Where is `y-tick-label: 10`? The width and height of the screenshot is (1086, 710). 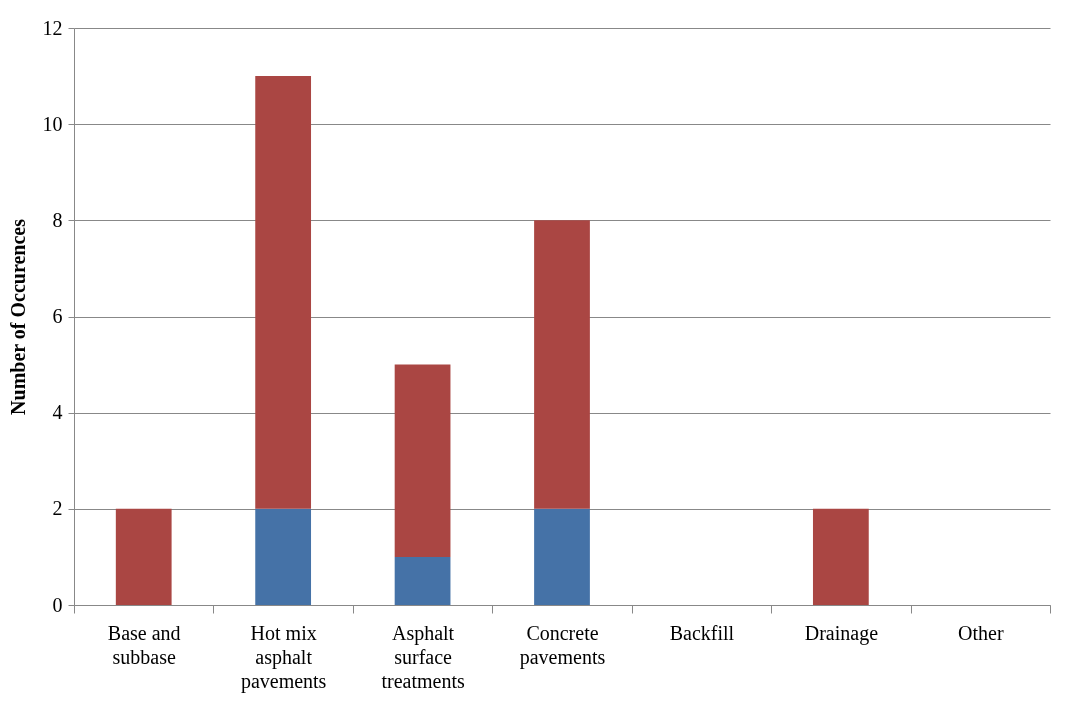 y-tick-label: 10 is located at coordinates (52, 123).